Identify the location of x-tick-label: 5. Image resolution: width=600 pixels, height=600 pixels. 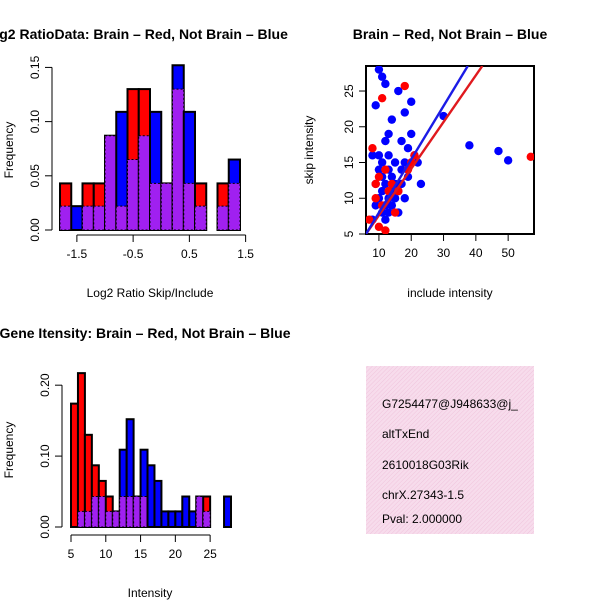
(71, 554).